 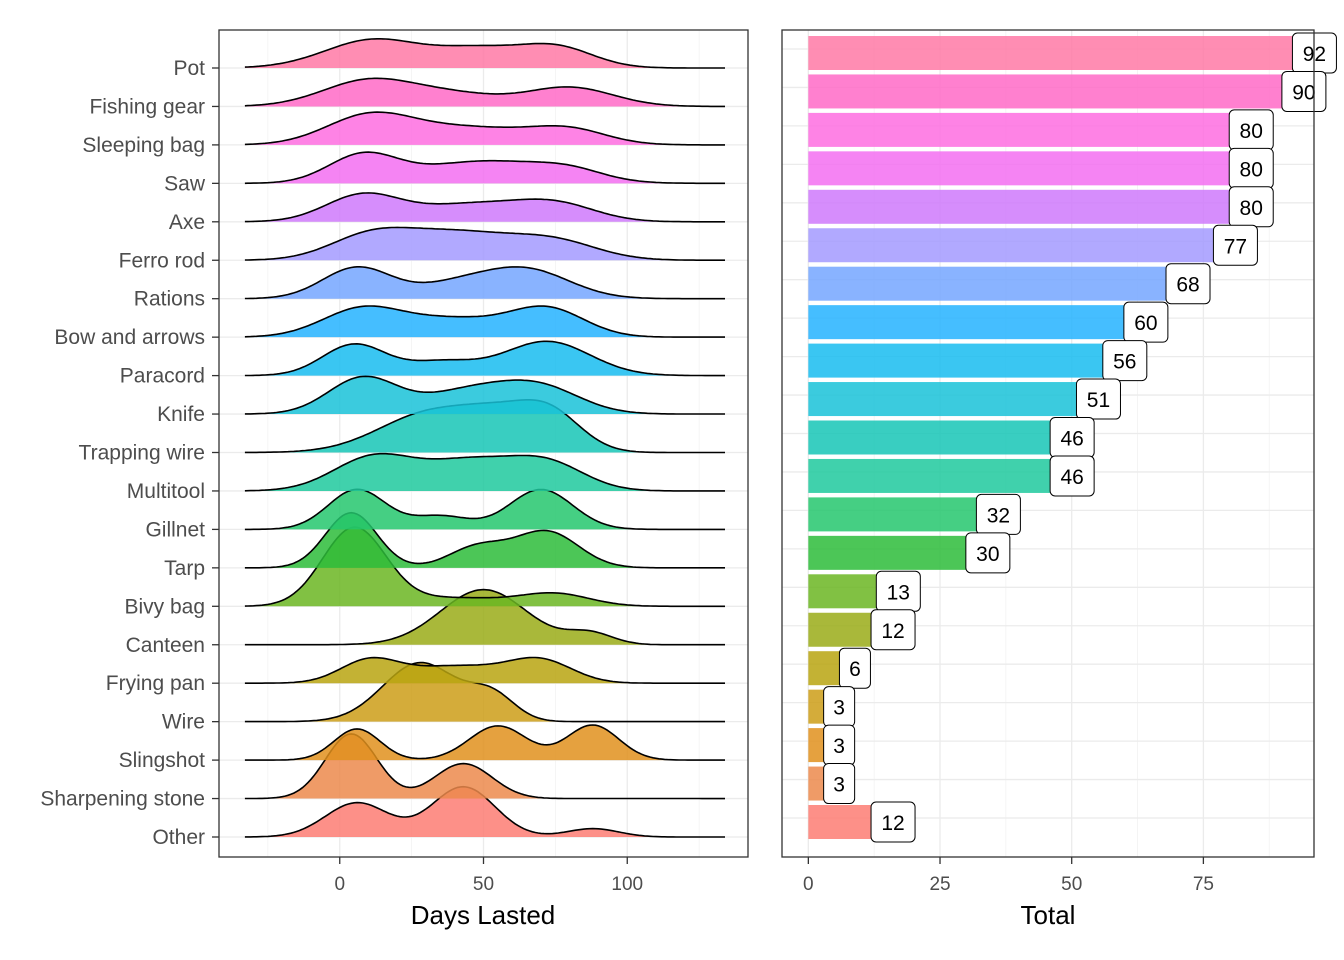 I want to click on category-label-canteen: Canteen, so click(x=165, y=645).